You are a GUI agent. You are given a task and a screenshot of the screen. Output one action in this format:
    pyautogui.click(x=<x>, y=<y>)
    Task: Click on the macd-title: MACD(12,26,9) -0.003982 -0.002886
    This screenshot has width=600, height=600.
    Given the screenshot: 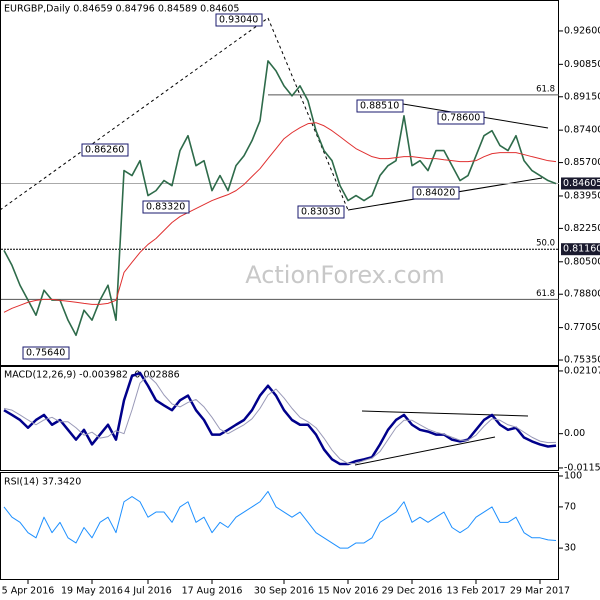 What is the action you would take?
    pyautogui.click(x=92, y=375)
    